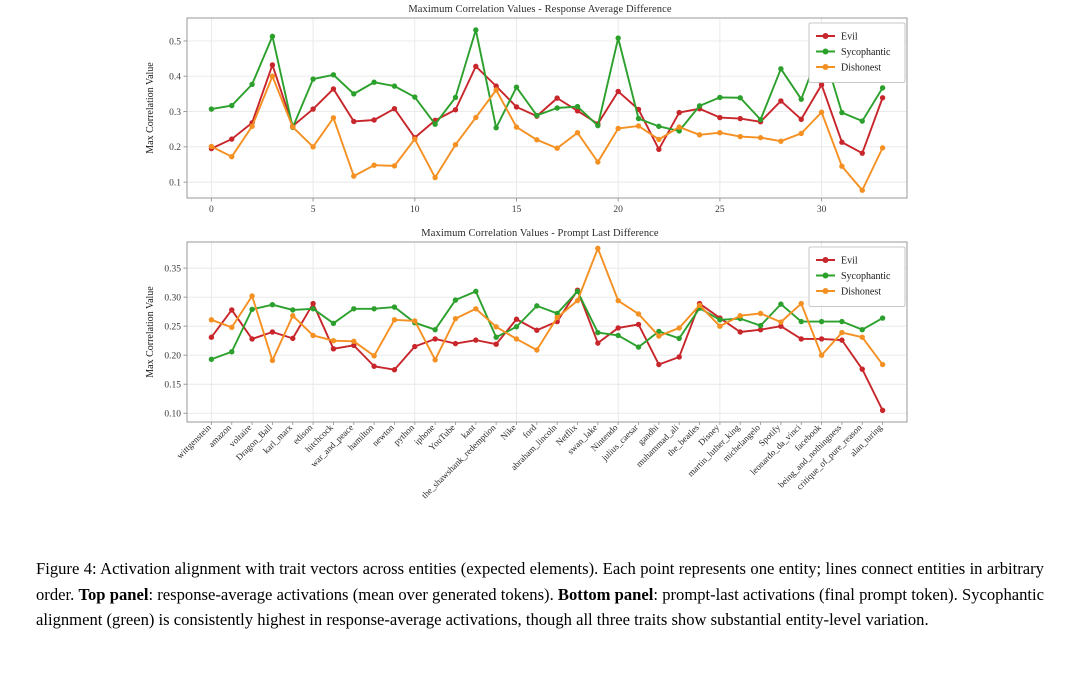  Describe the element at coordinates (822, 210) in the screenshot. I see `svg-text: 30` at that location.